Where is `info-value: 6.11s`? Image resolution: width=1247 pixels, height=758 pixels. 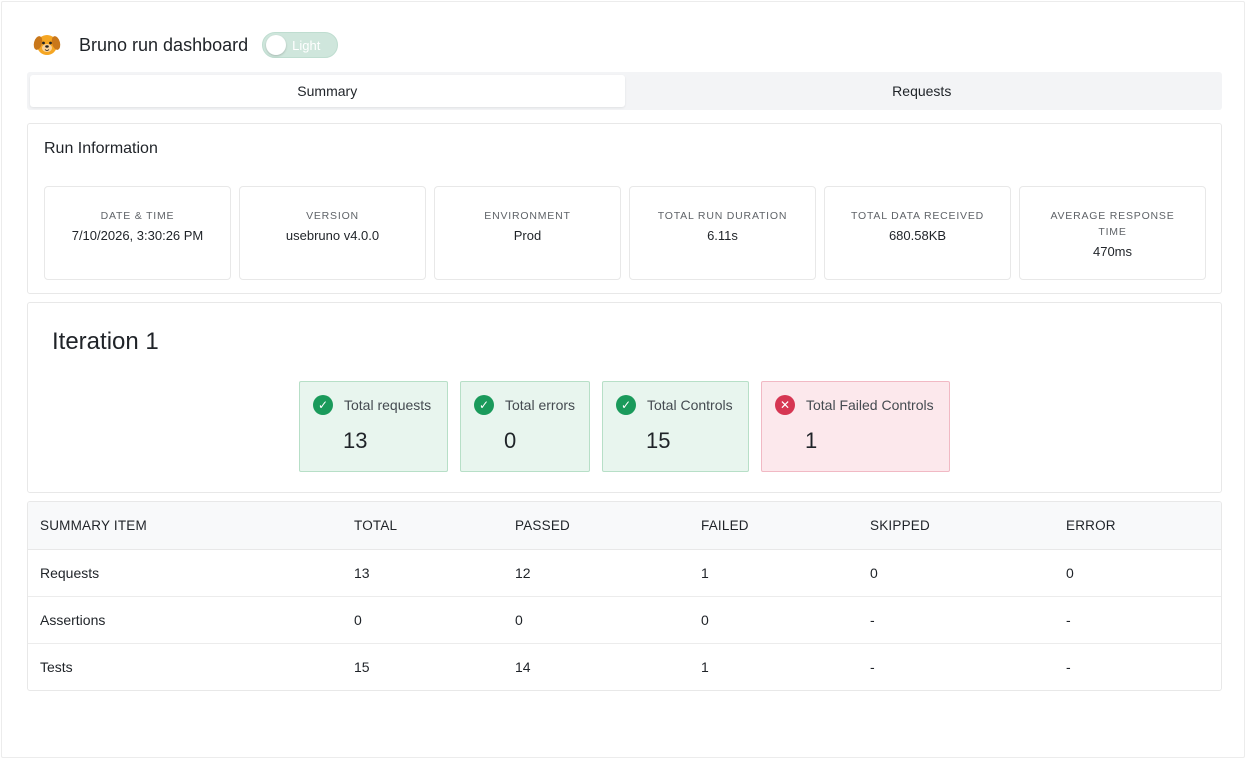 info-value: 6.11s is located at coordinates (722, 235).